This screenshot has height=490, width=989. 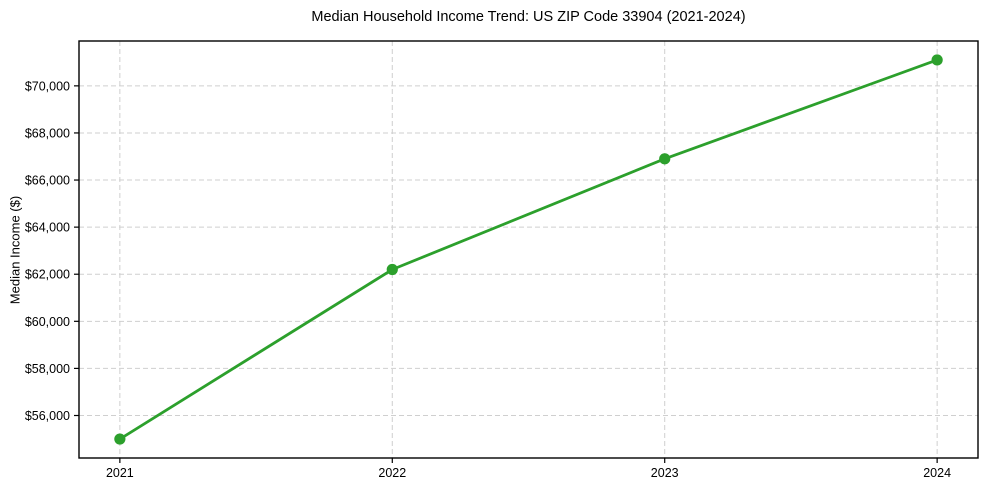 What do you see at coordinates (47, 416) in the screenshot?
I see `y-tick-label: $56,000` at bounding box center [47, 416].